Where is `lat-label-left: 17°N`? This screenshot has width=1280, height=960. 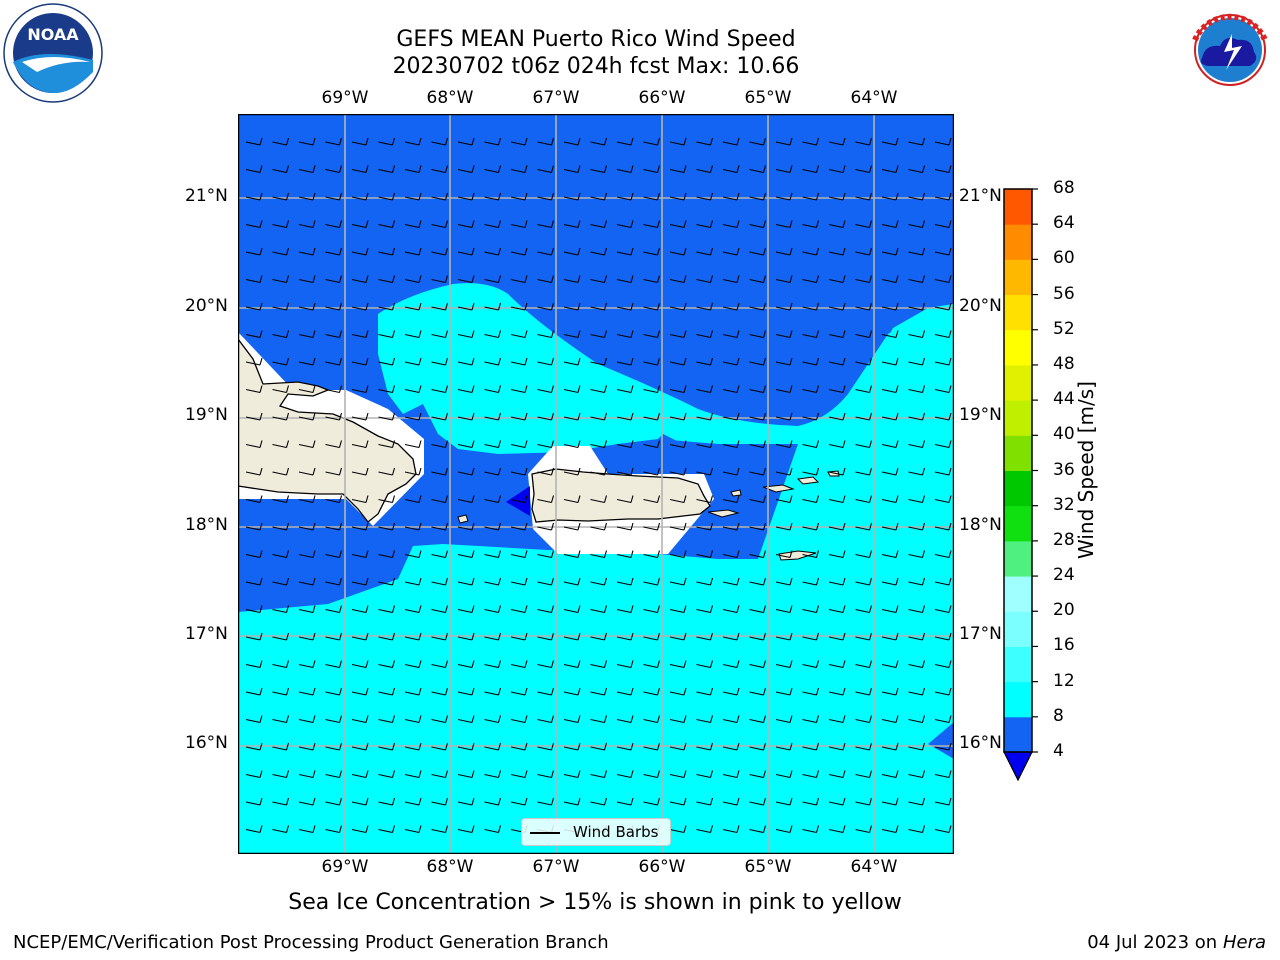 lat-label-left: 17°N is located at coordinates (206, 634).